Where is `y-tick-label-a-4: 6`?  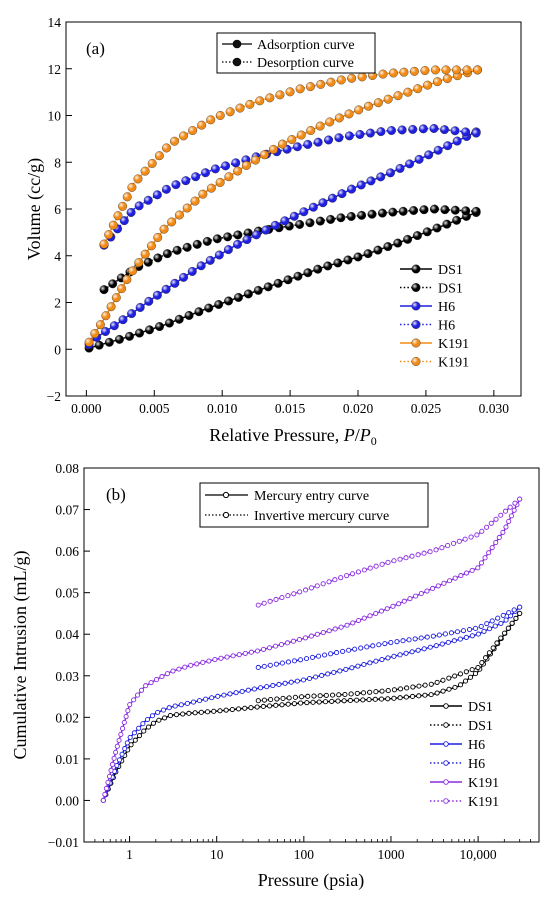
y-tick-label-a-4: 6 is located at coordinates (57, 209).